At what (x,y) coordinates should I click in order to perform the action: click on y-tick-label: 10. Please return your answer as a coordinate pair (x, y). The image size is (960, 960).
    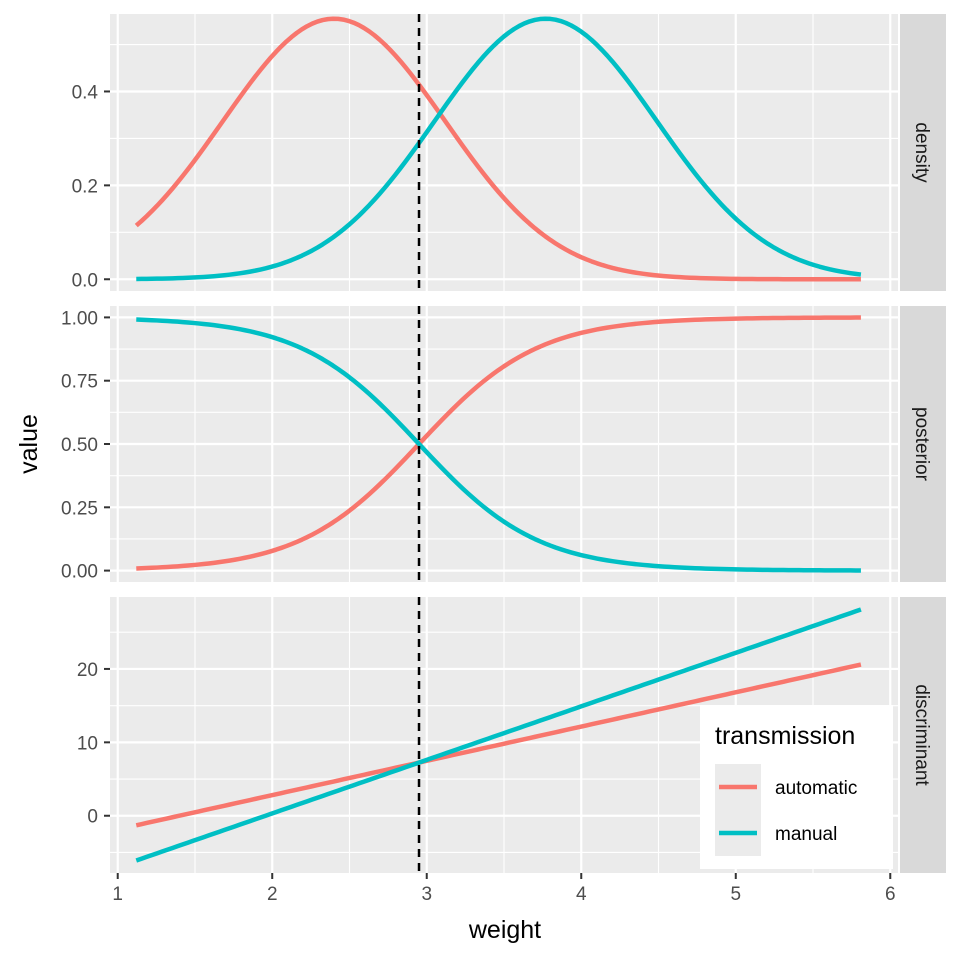
    Looking at the image, I should click on (87, 743).